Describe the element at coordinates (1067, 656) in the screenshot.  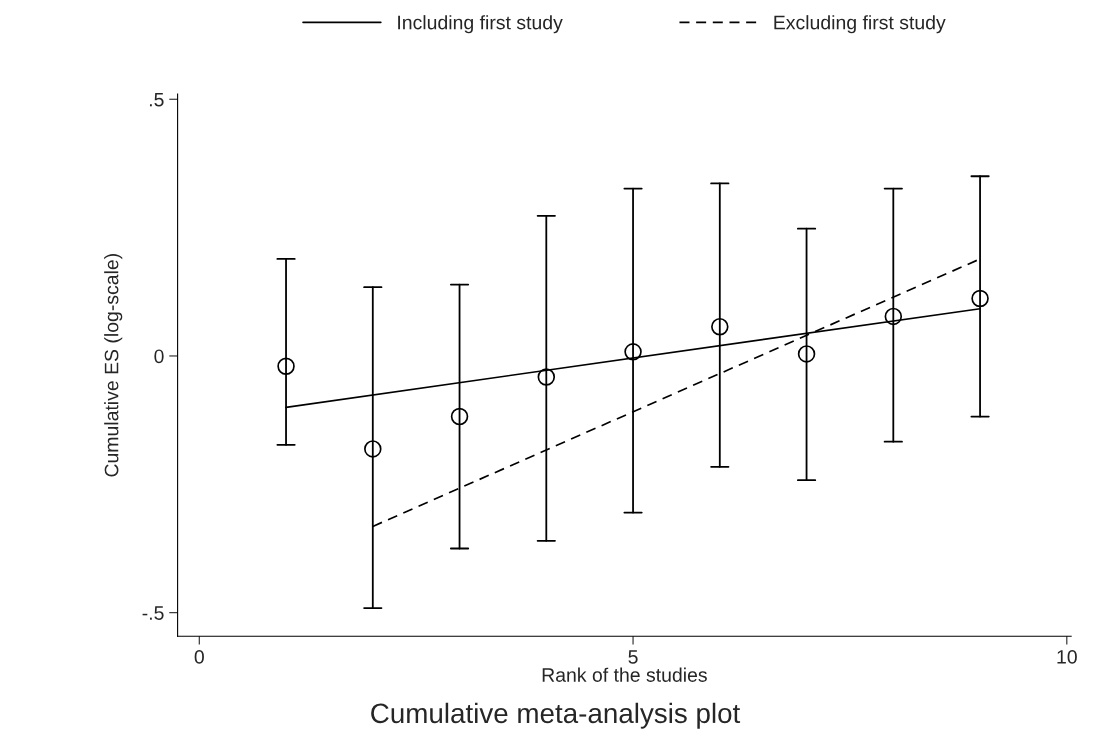
I see `x-tick-label: 10` at that location.